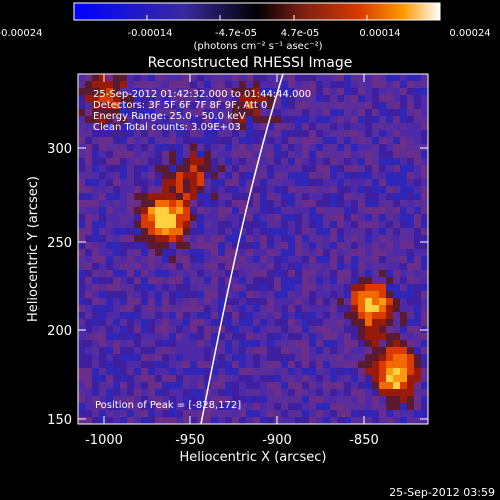 The width and height of the screenshot is (500, 500). What do you see at coordinates (150, 33) in the screenshot?
I see `colorbar-tick-label-2: -0.00014` at bounding box center [150, 33].